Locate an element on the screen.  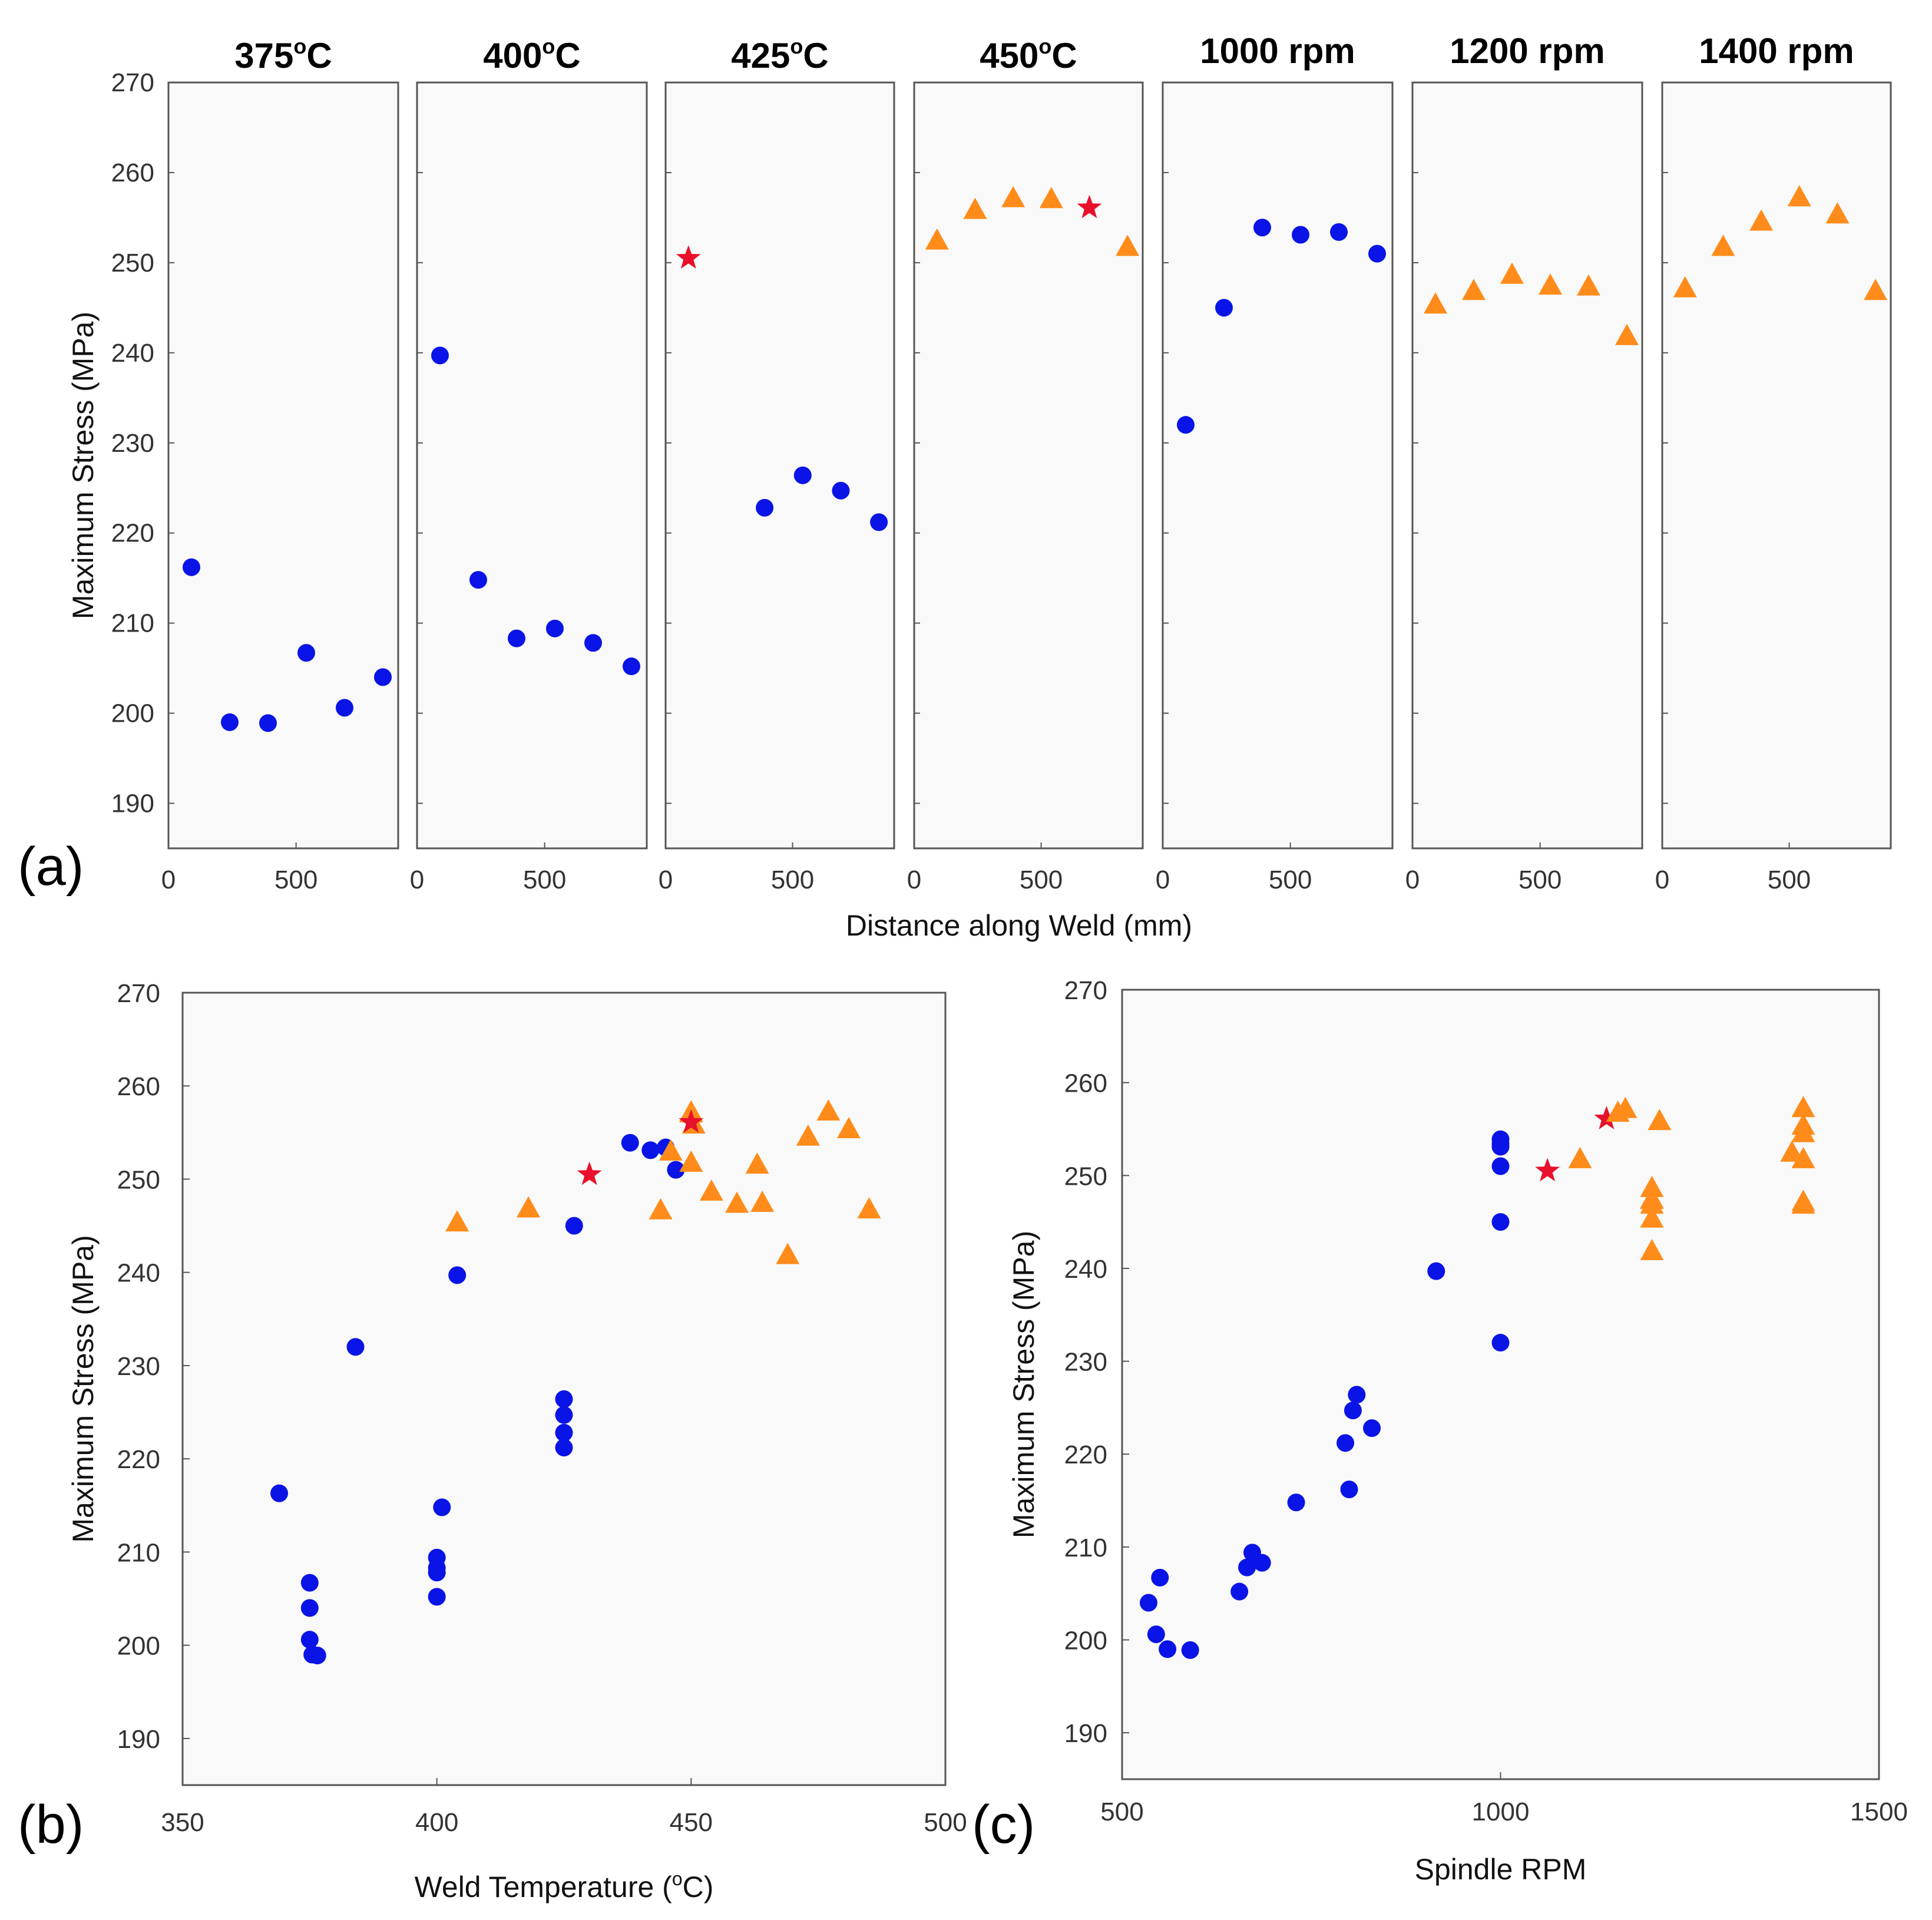
subplot-title: 1400 rpm is located at coordinates (1776, 51).